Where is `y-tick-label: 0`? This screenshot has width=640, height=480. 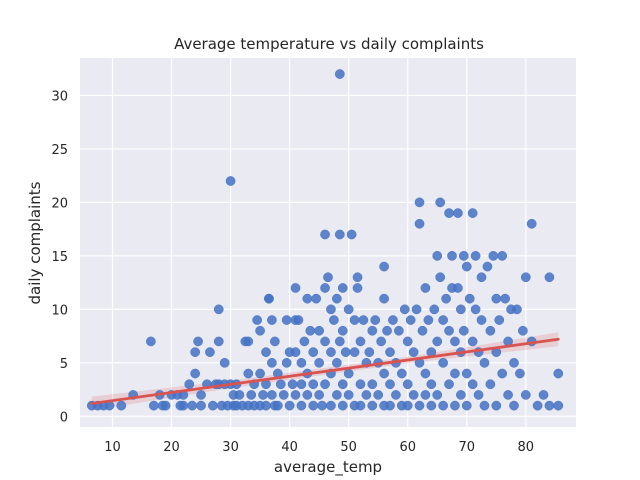 y-tick-label: 0 is located at coordinates (64, 417).